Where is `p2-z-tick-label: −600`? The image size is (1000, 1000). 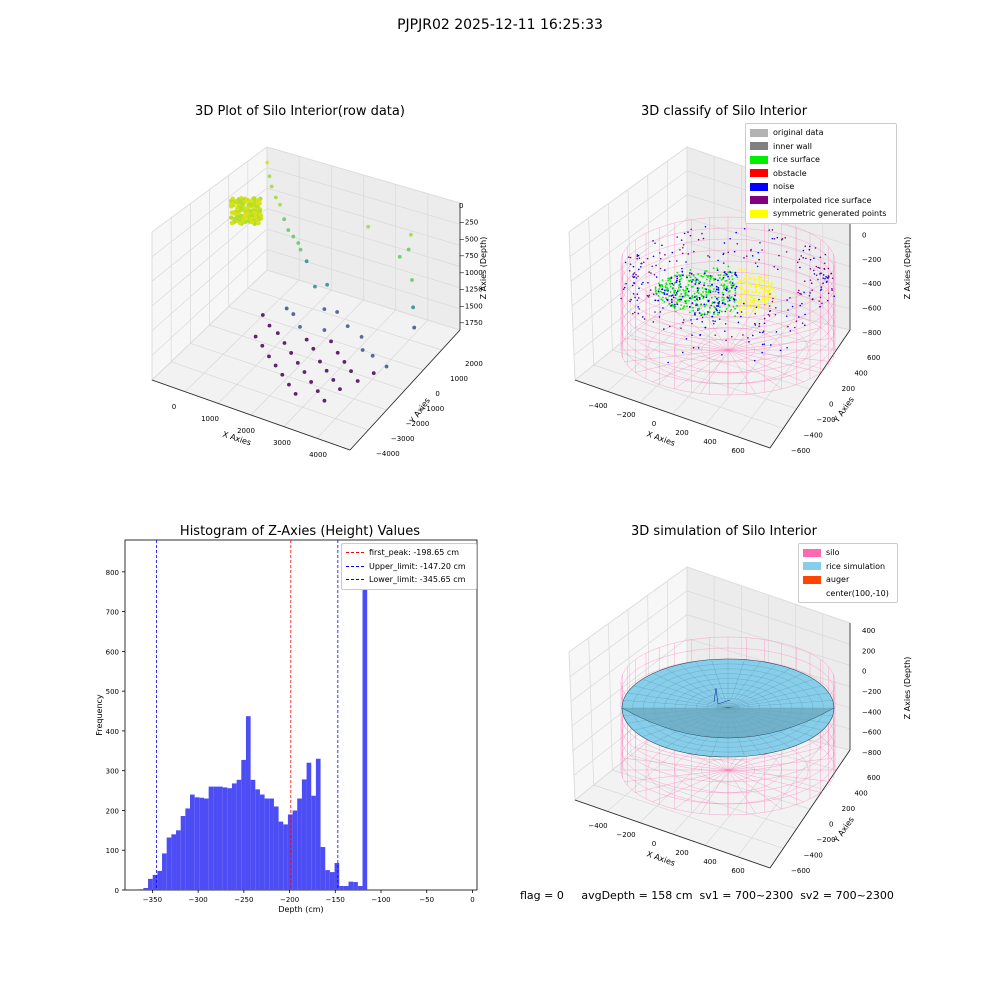 p2-z-tick-label: −600 is located at coordinates (871, 309).